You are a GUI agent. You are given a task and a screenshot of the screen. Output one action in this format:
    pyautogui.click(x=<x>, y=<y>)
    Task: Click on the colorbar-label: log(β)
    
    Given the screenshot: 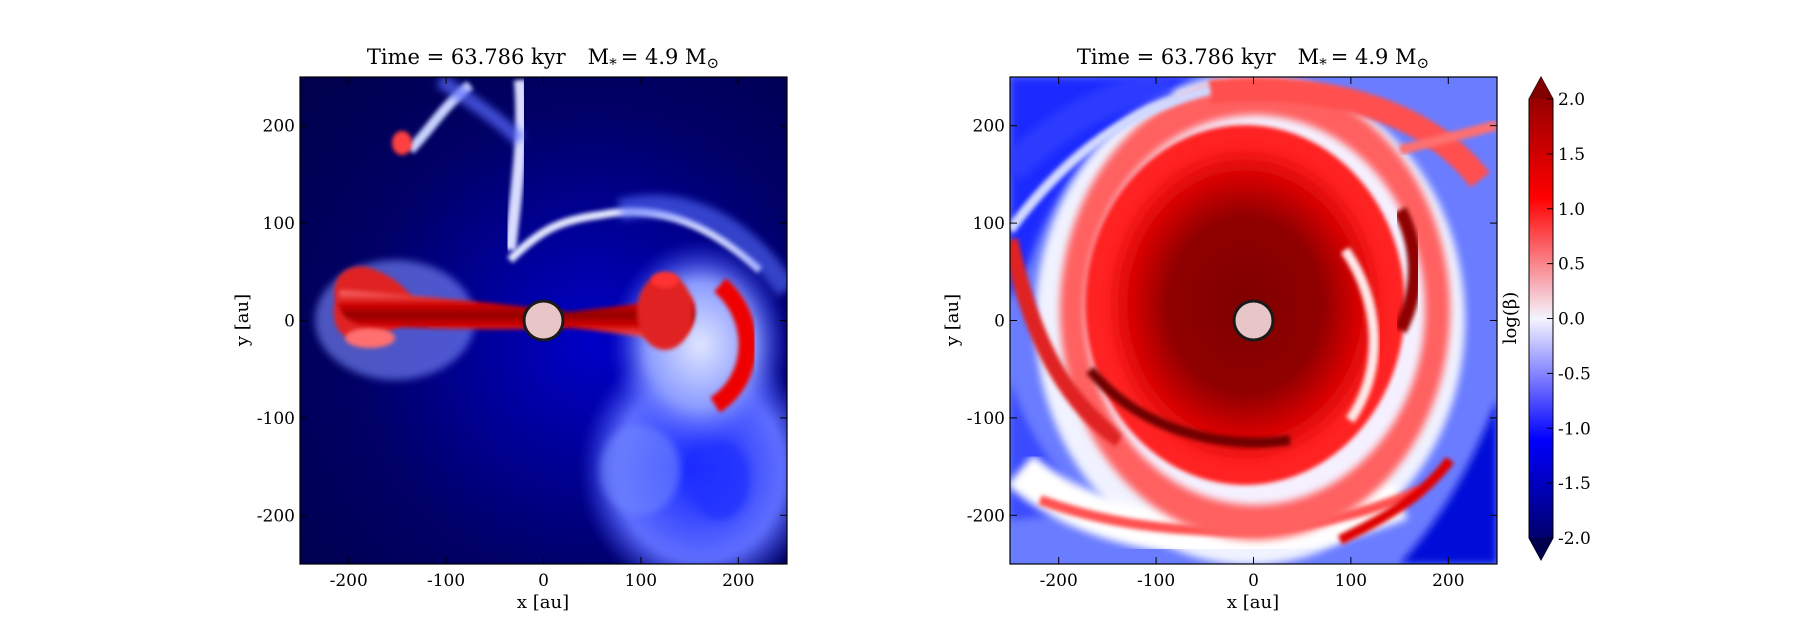 What is the action you would take?
    pyautogui.click(x=1510, y=318)
    